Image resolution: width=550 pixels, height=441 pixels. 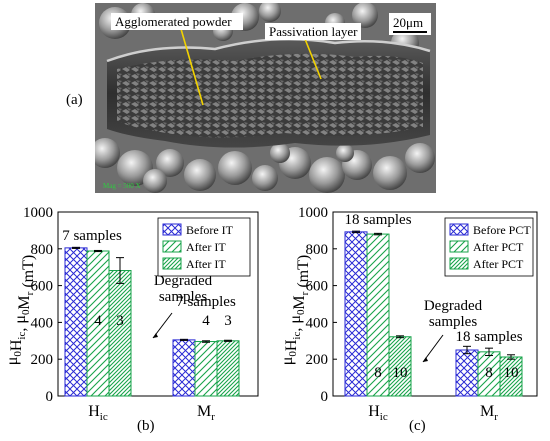 I want to click on panel-label-c: (c), so click(x=417, y=426).